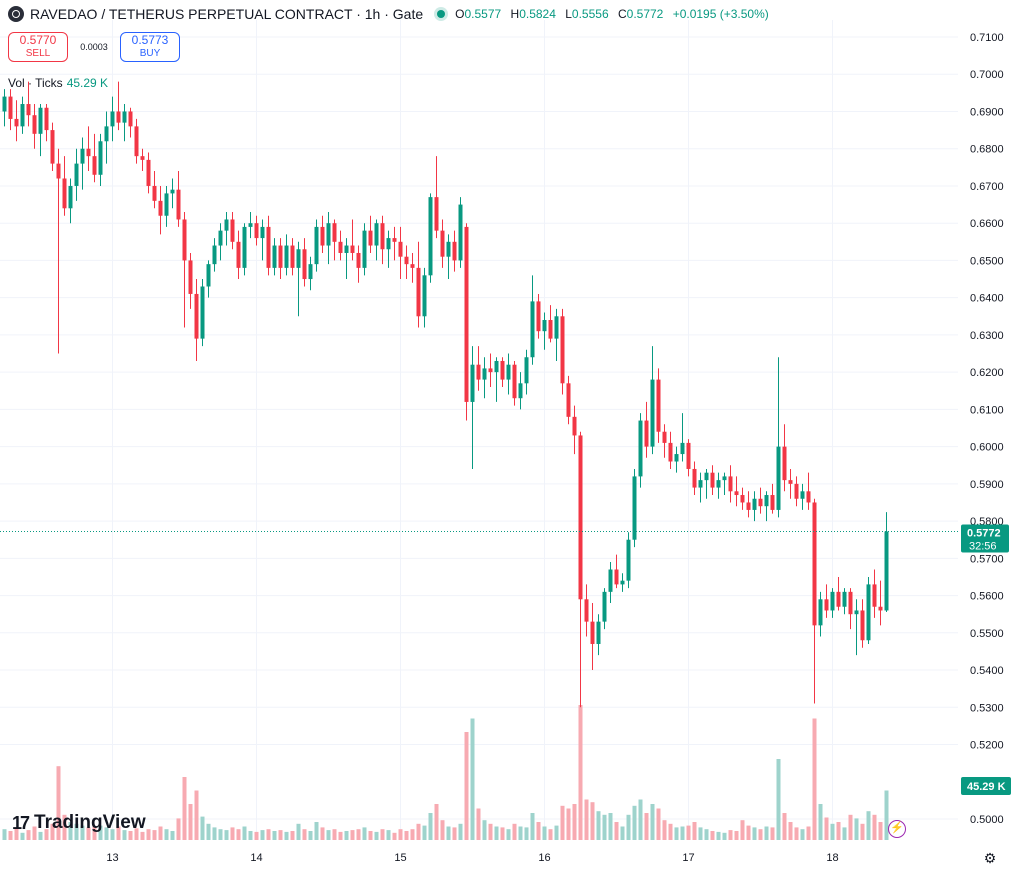 This screenshot has height=872, width=1018. Describe the element at coordinates (990, 858) in the screenshot. I see `settings-gear-icon: ⚙` at that location.